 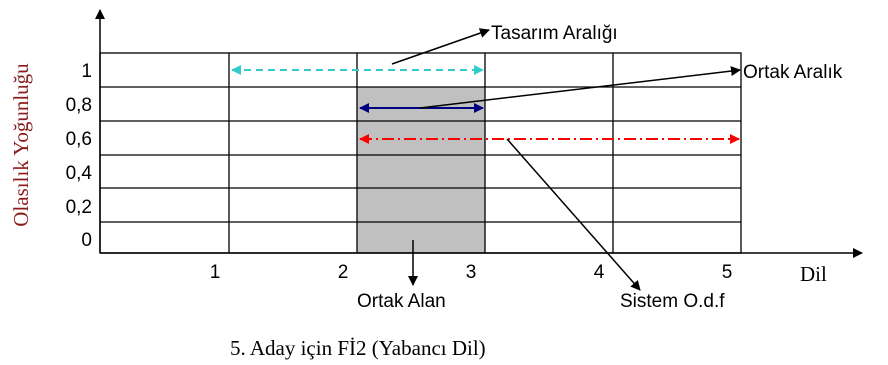 What do you see at coordinates (79, 173) in the screenshot?
I see `y-tick-label: 0,4` at bounding box center [79, 173].